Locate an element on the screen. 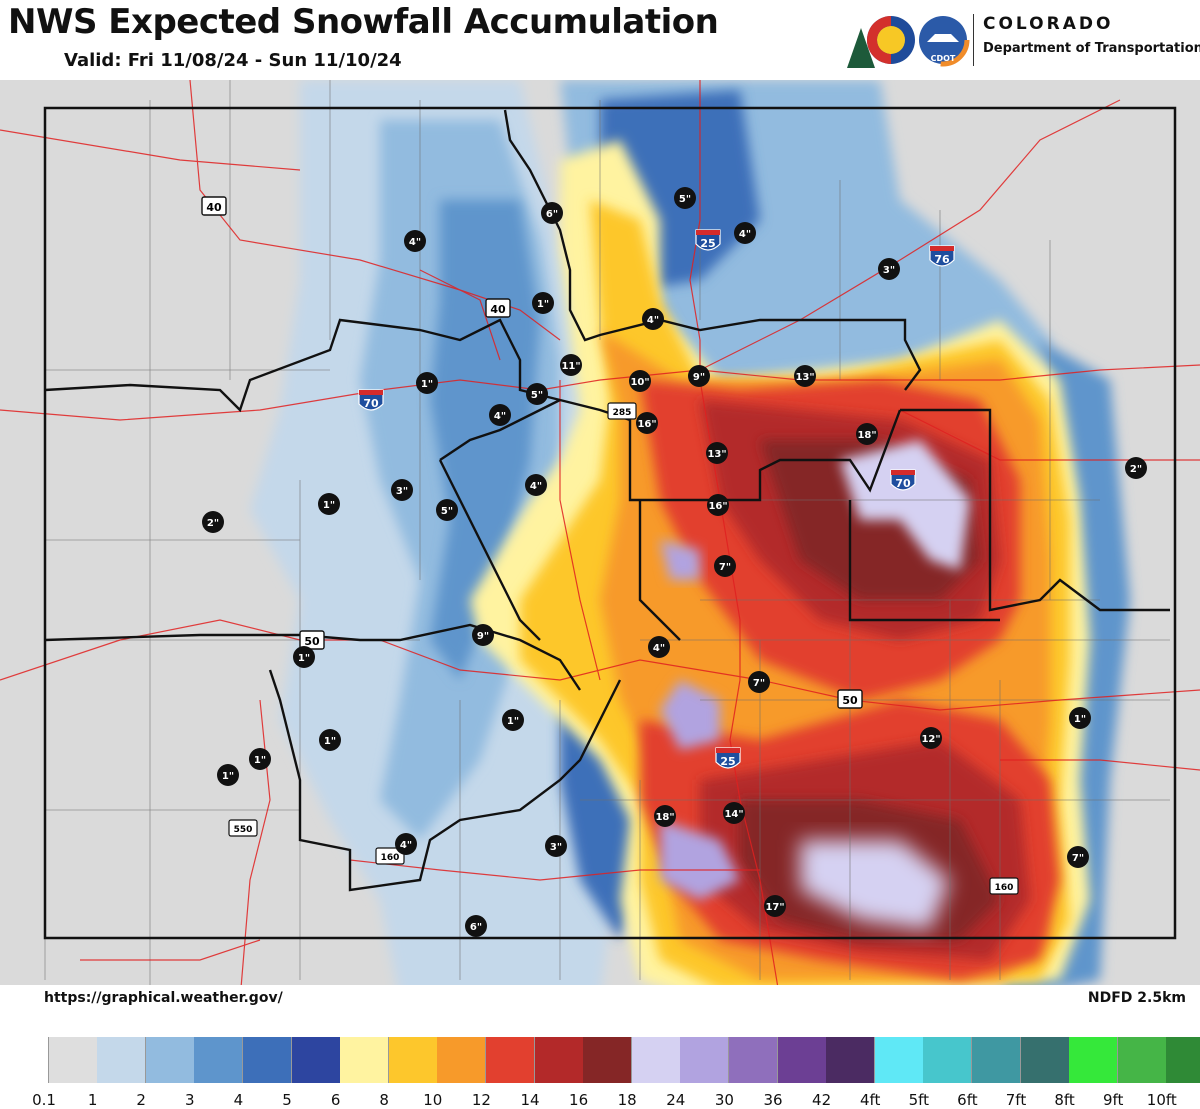 Image resolution: width=1200 pixels, height=1109 pixels. valid-dates: Valid: Fri 11/08/24 - Sun 11/10/24 is located at coordinates (233, 60).